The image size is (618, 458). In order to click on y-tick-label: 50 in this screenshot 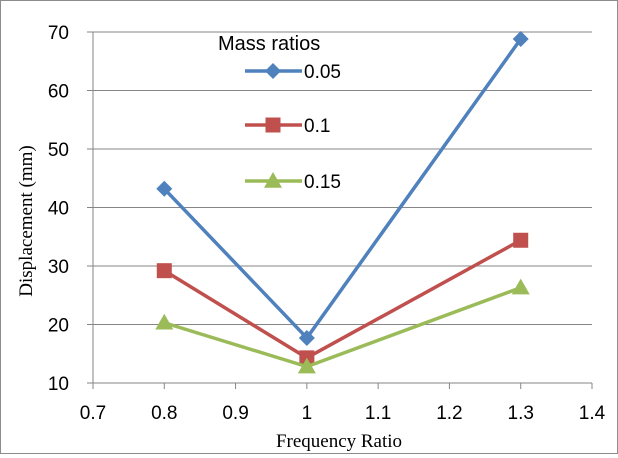, I will do `click(58, 150)`.